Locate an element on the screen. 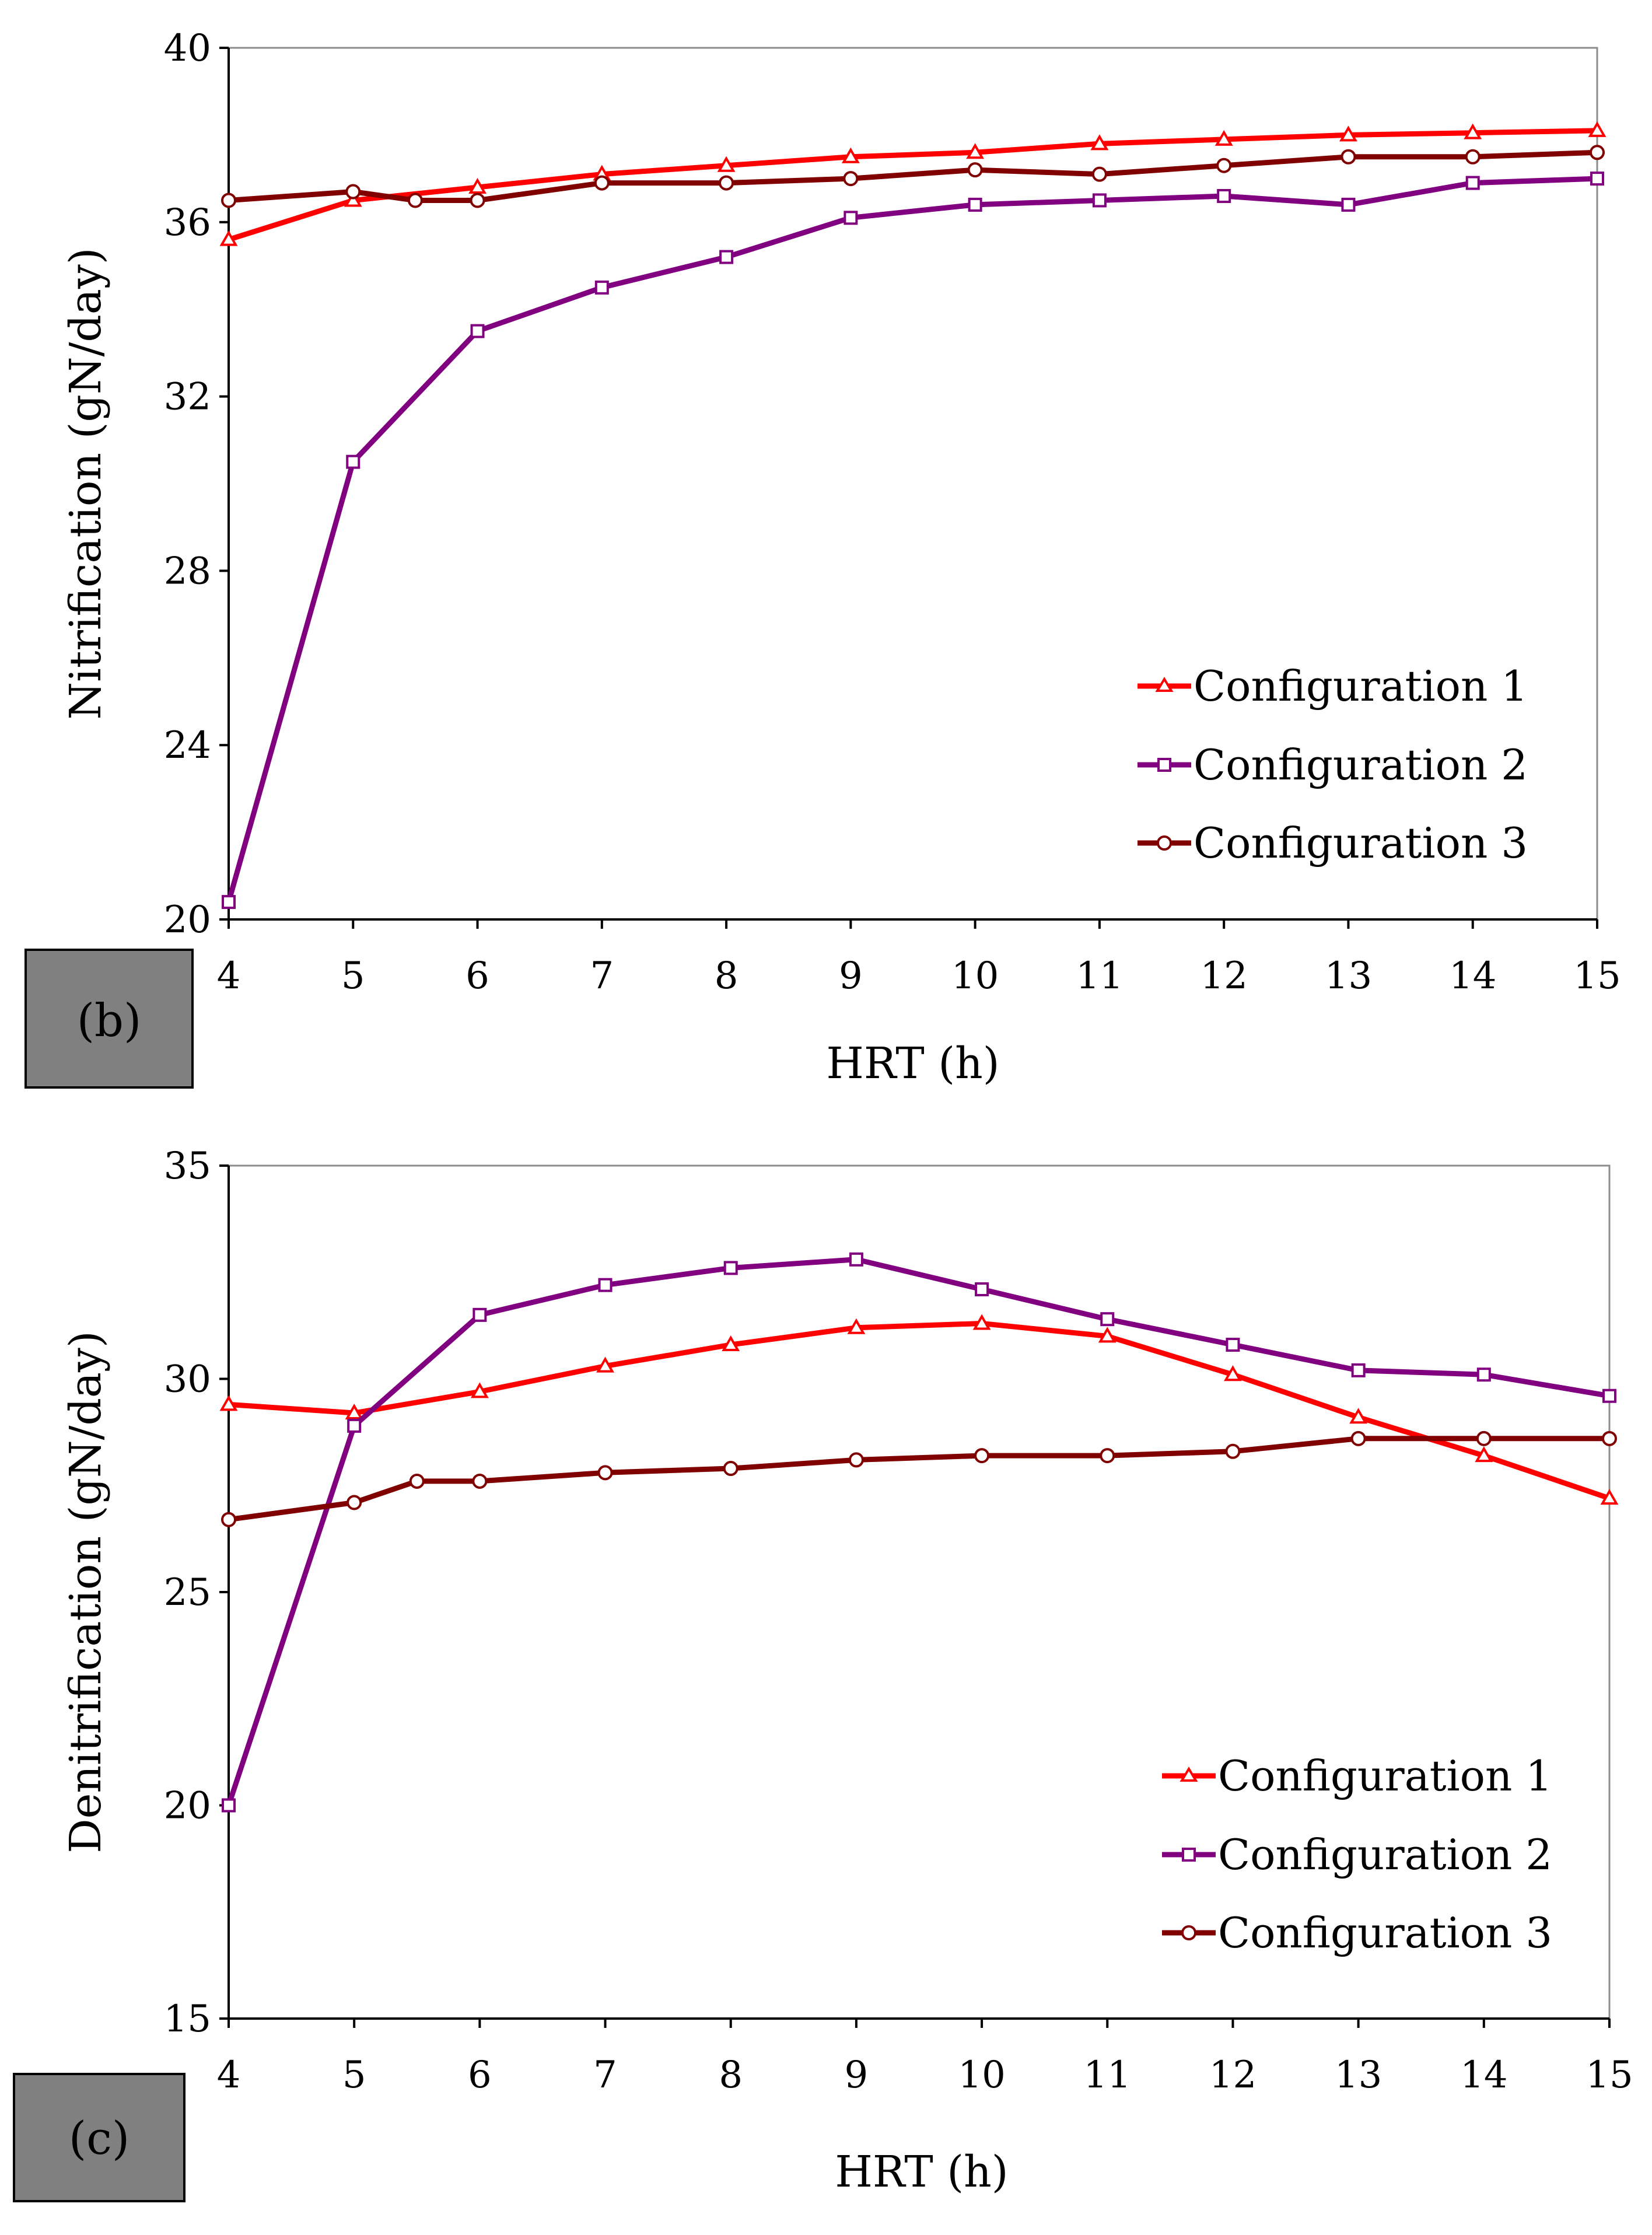  x-tick-label-b-4: 8 is located at coordinates (726, 976).